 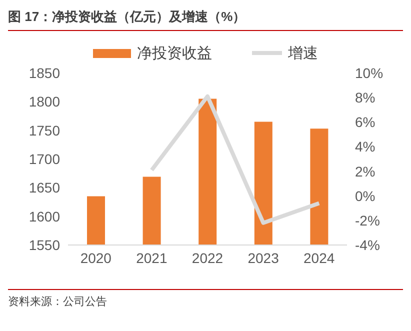 What do you see at coordinates (96, 258) in the screenshot?
I see `x-tick-label: 2020` at bounding box center [96, 258].